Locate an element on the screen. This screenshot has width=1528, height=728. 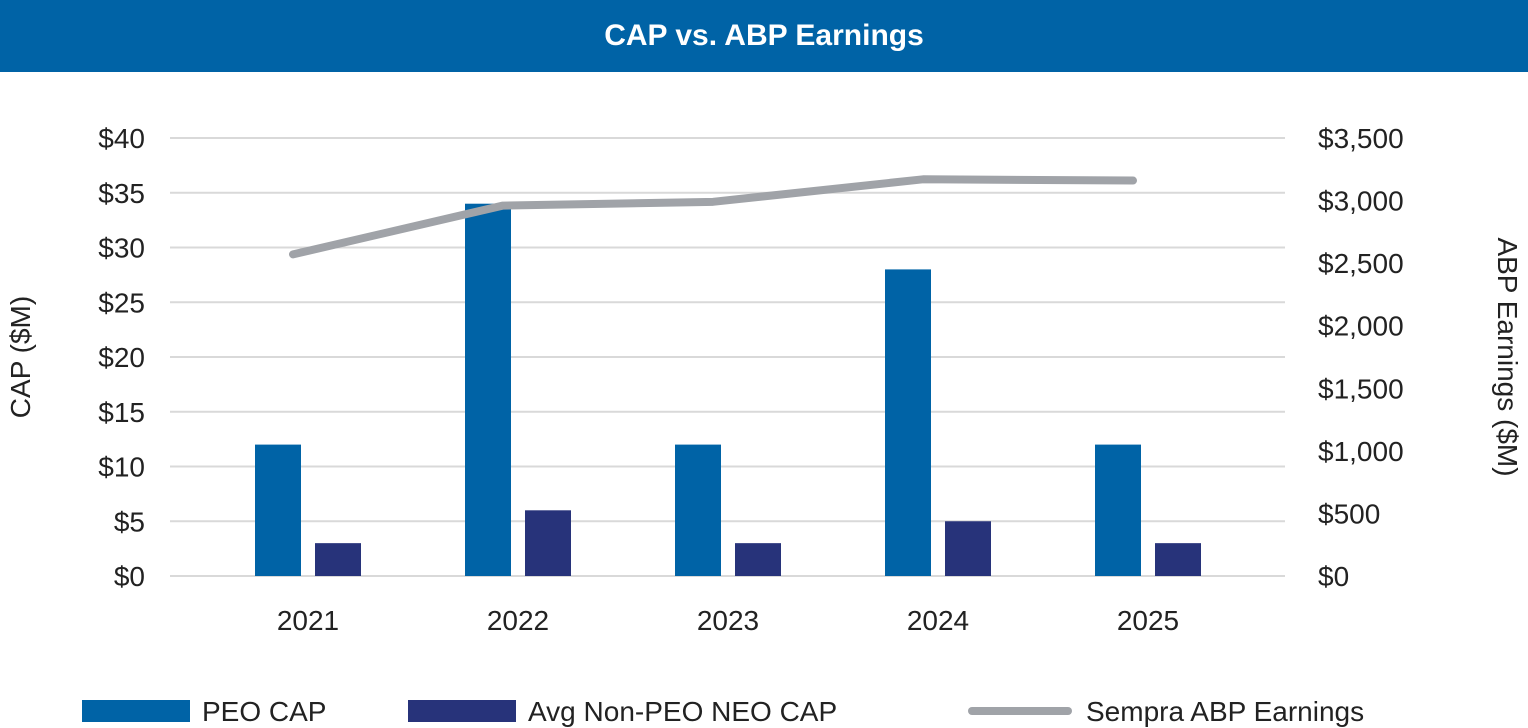
y2-tick-label: $0 is located at coordinates (1333, 576).